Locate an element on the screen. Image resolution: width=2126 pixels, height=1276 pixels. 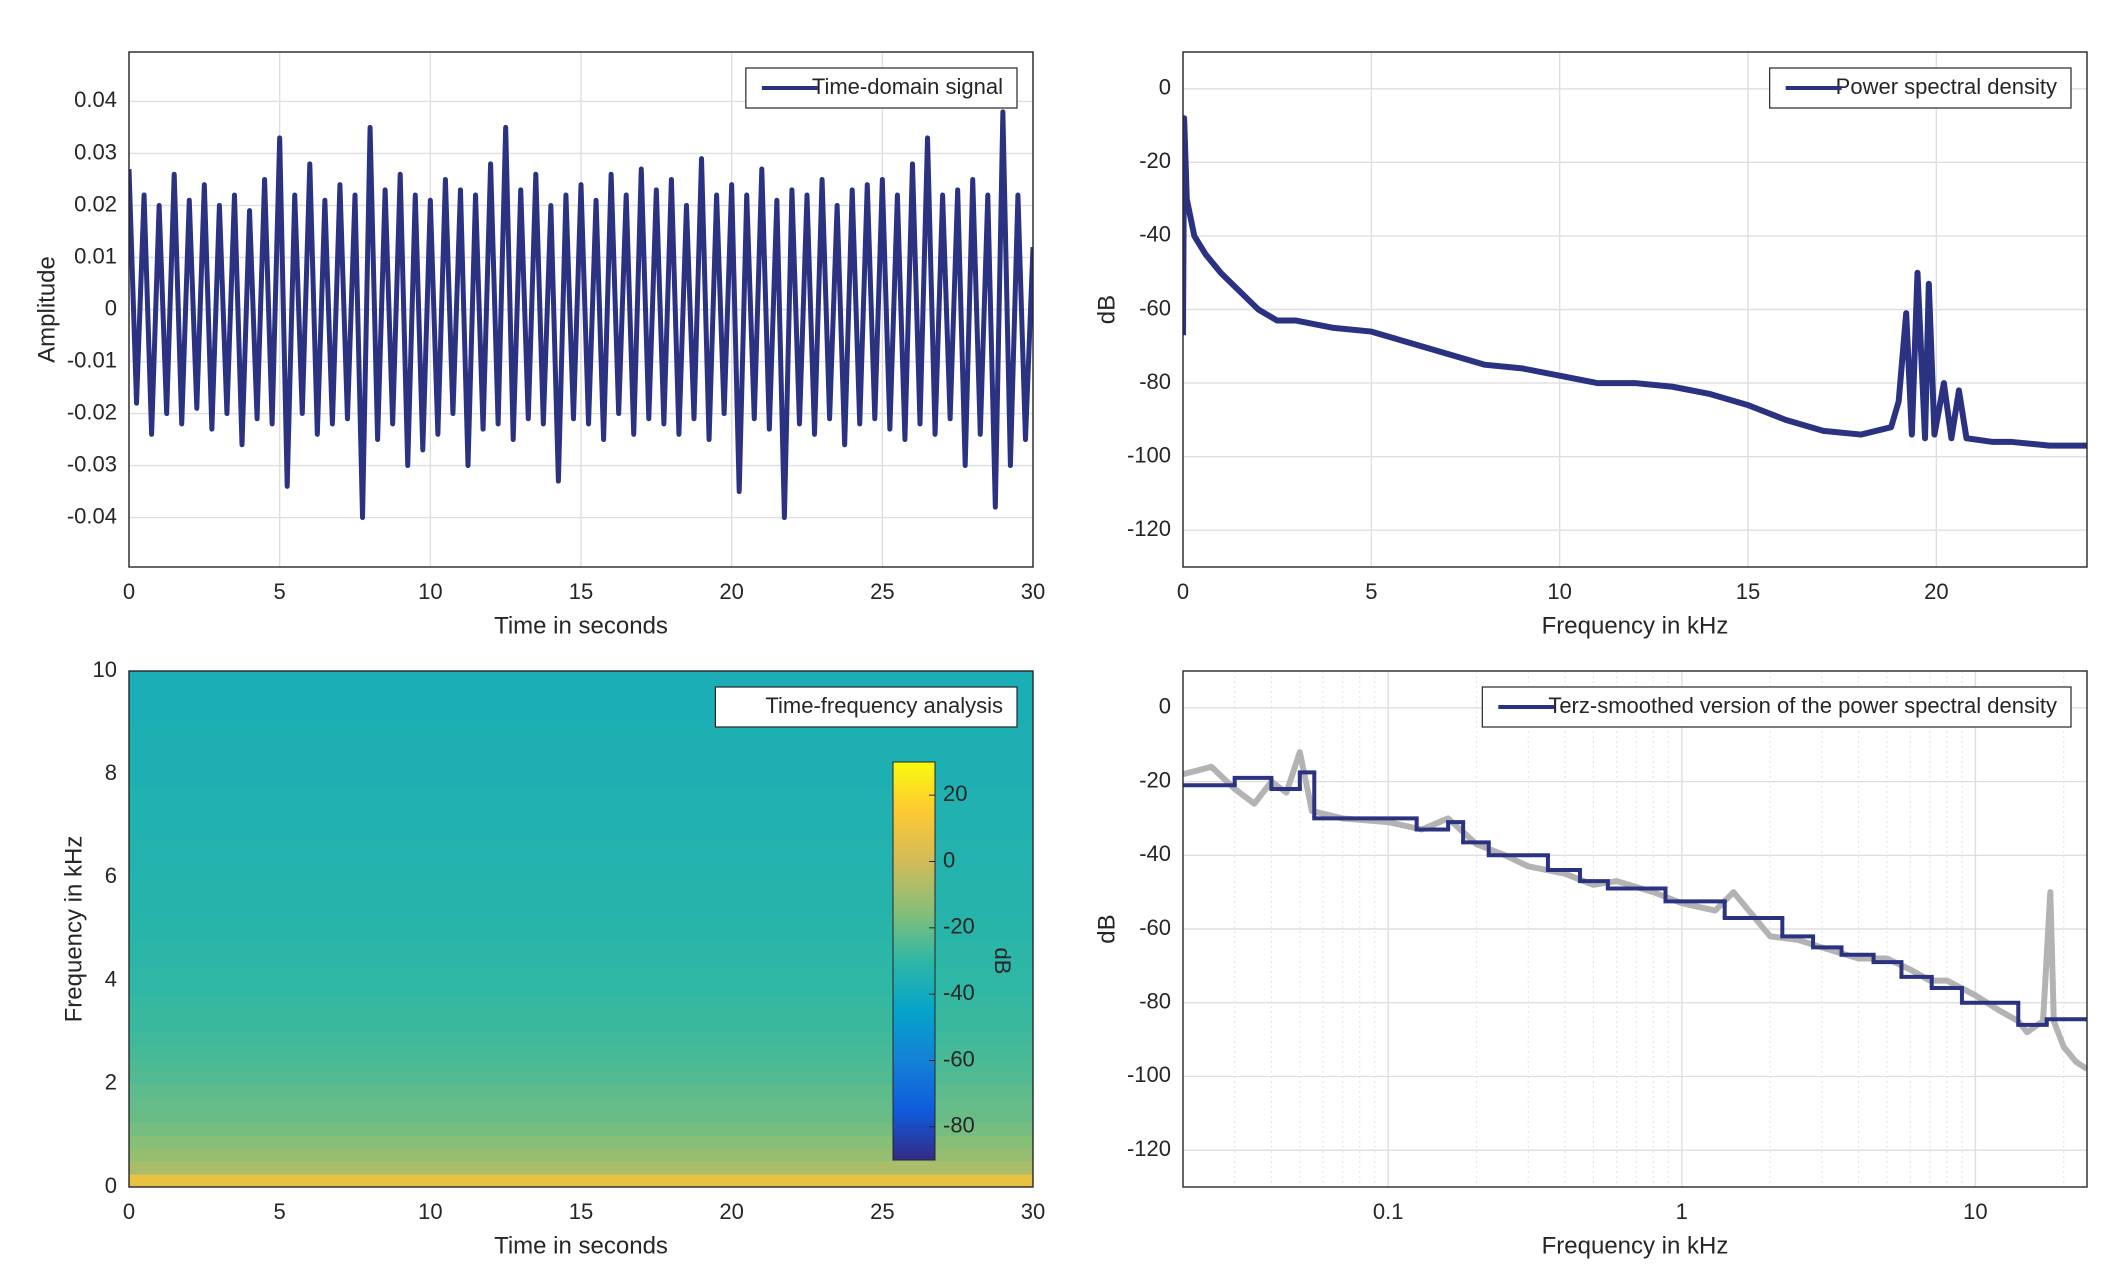
legend: Time-domain signal is located at coordinates (881, 88).